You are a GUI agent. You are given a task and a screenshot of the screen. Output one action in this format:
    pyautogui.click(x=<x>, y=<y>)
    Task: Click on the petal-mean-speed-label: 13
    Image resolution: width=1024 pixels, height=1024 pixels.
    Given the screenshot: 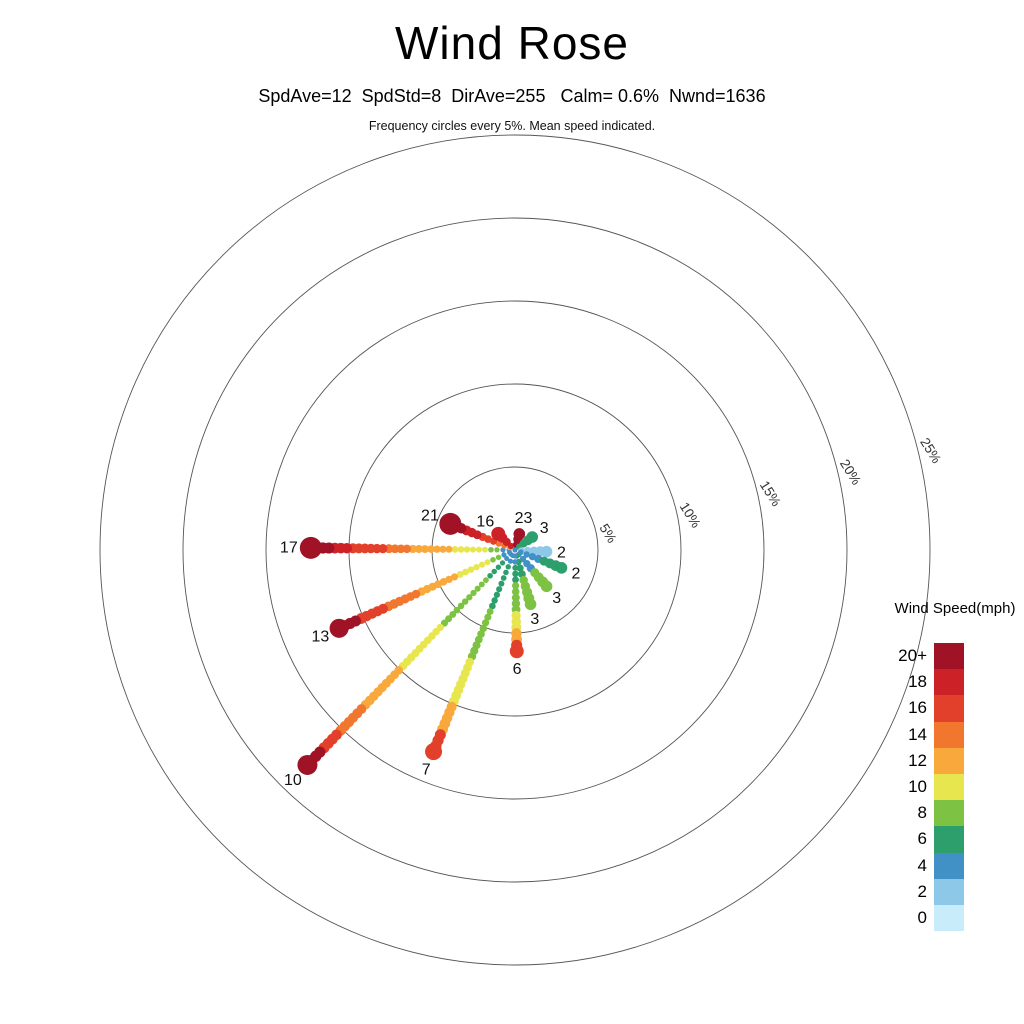 What is the action you would take?
    pyautogui.click(x=320, y=637)
    